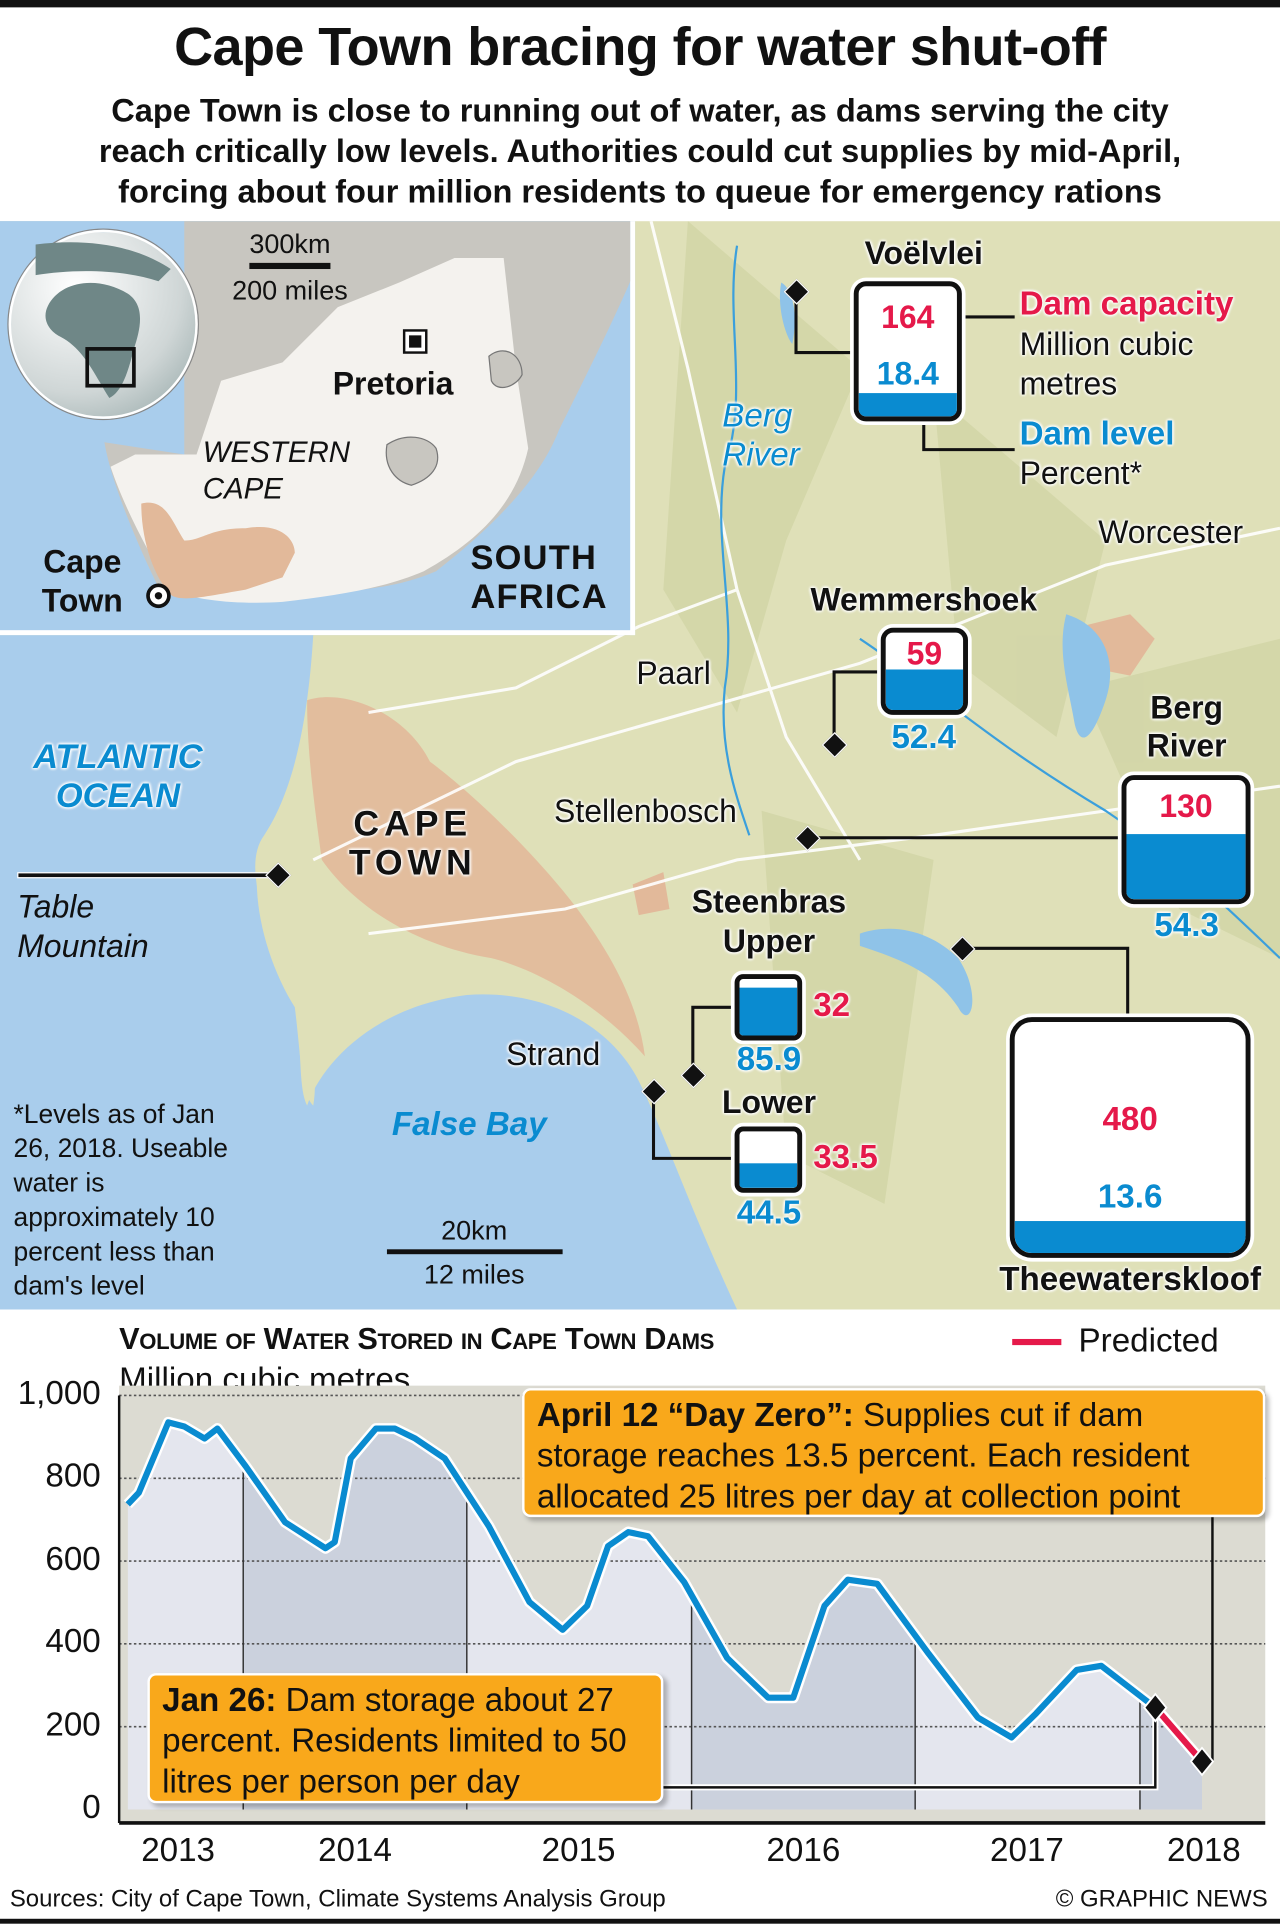 This screenshot has height=1926, width=1280. What do you see at coordinates (1068, 383) in the screenshot?
I see `key-capacity-unit-2: metres` at bounding box center [1068, 383].